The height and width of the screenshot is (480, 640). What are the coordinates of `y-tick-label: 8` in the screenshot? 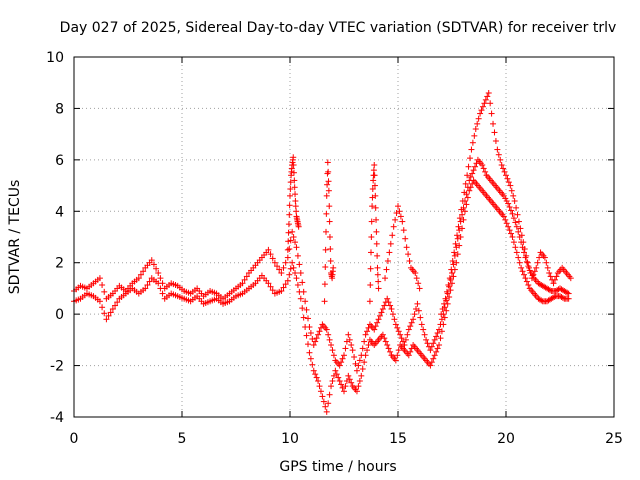 It's located at (59, 109).